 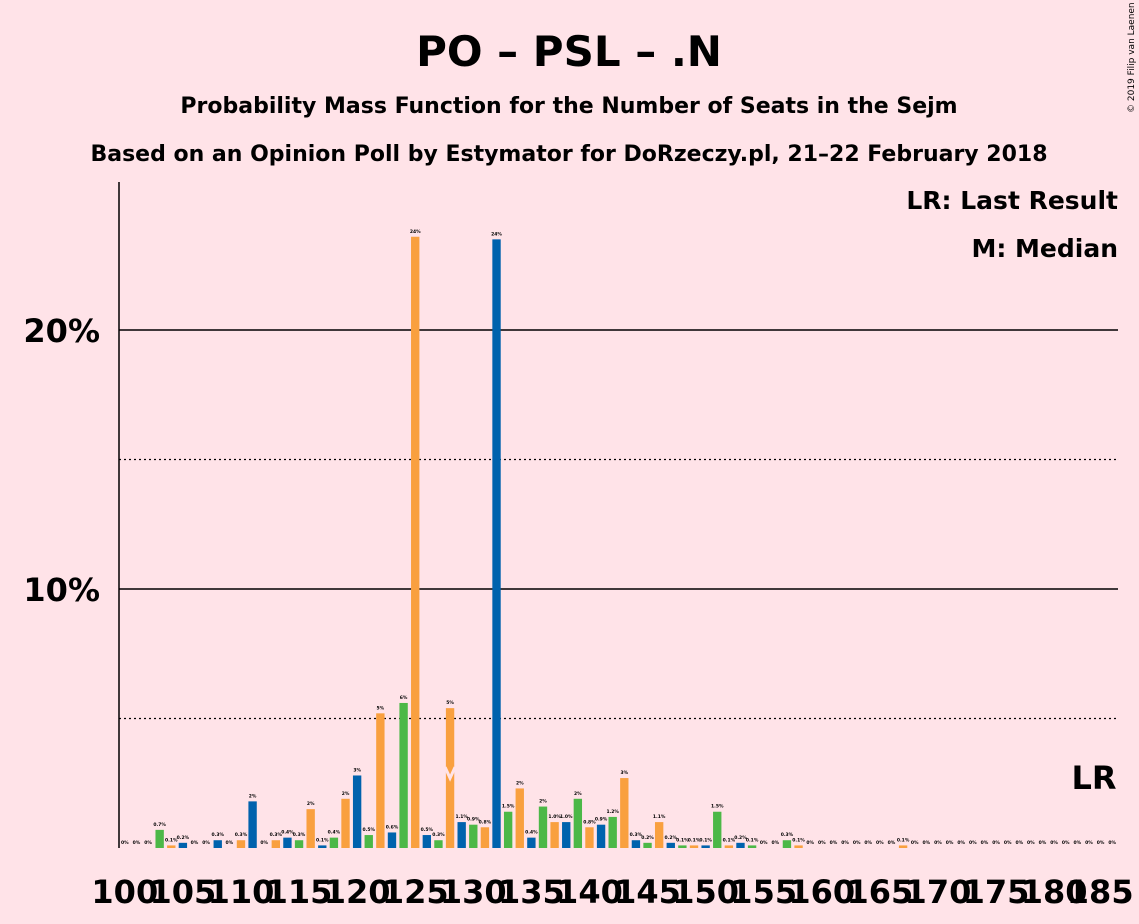 What do you see at coordinates (392, 827) in the screenshot?
I see `bar-label-seat-123: 0.6%` at bounding box center [392, 827].